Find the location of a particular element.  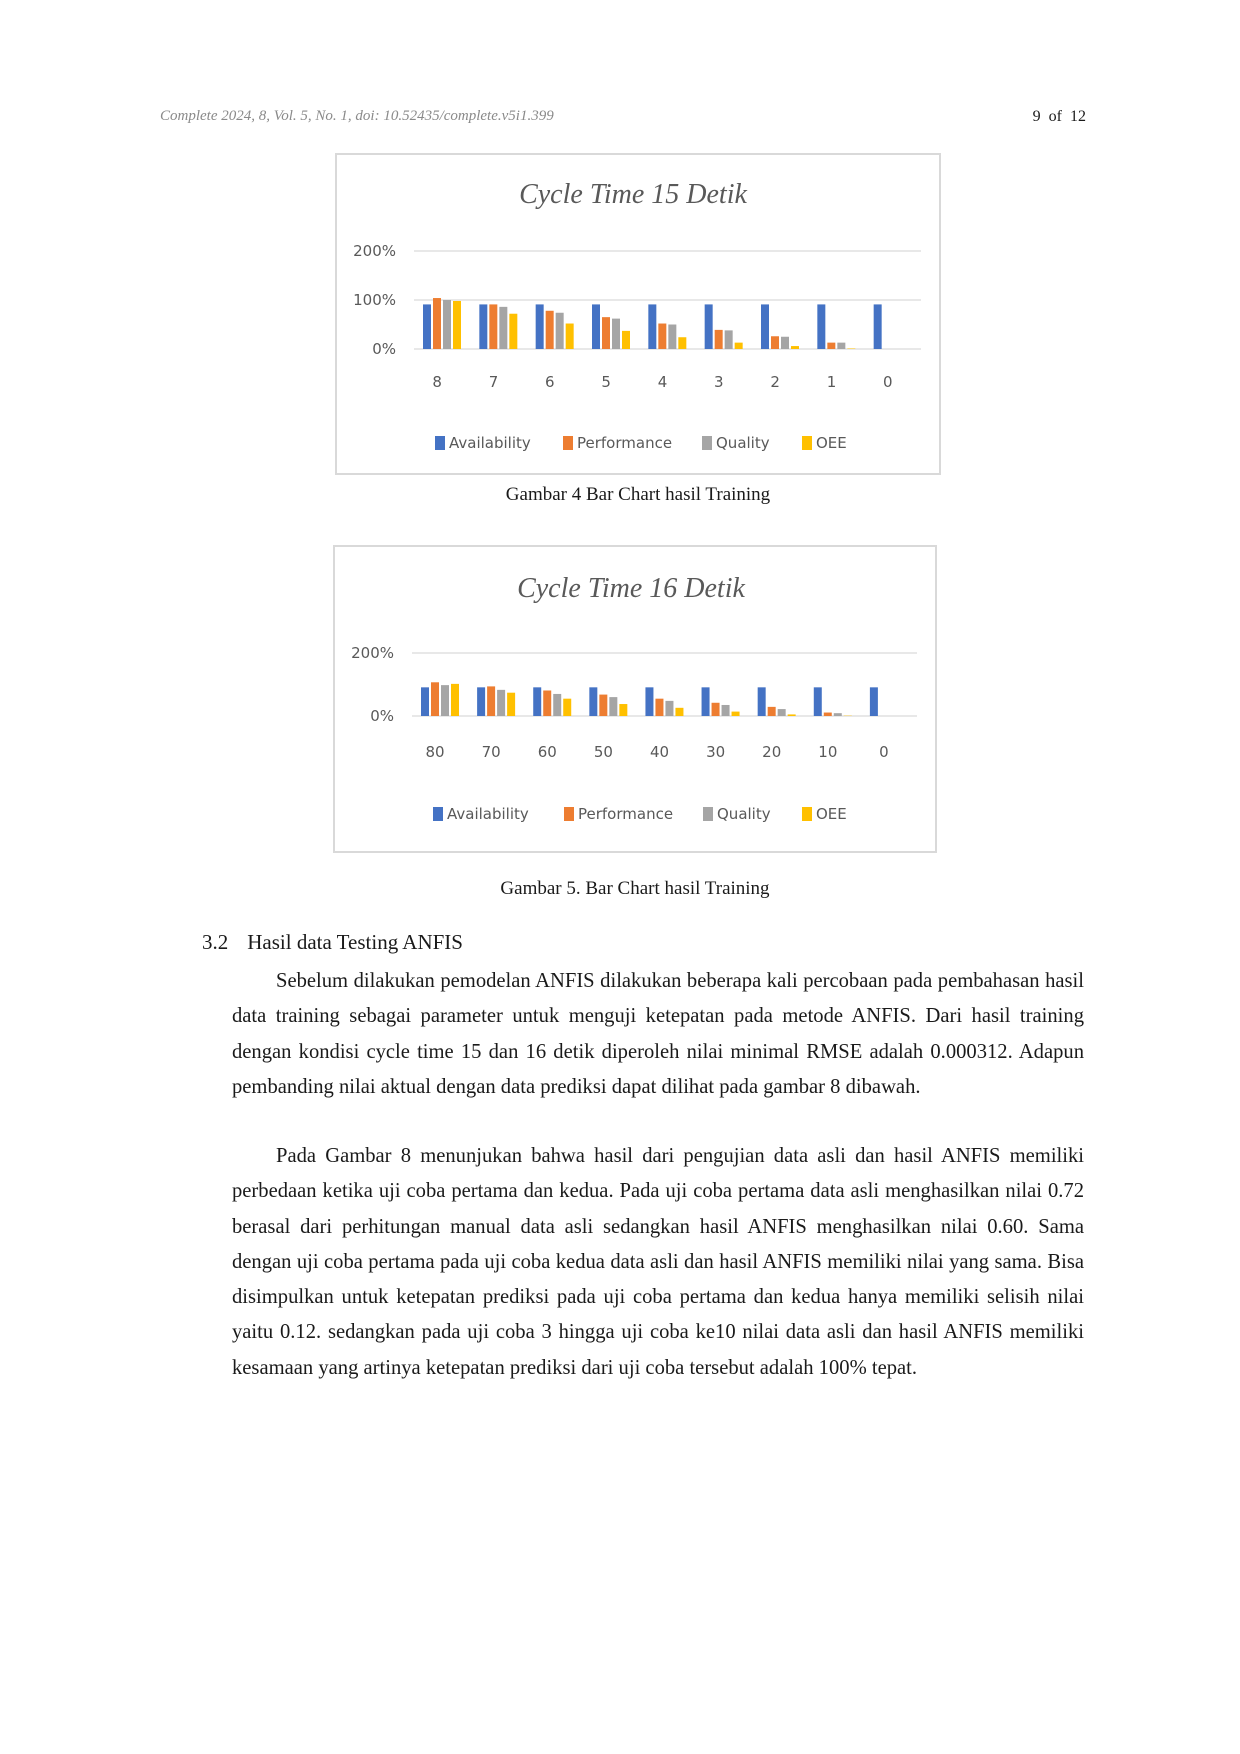

page-total: 12 is located at coordinates (1078, 116).